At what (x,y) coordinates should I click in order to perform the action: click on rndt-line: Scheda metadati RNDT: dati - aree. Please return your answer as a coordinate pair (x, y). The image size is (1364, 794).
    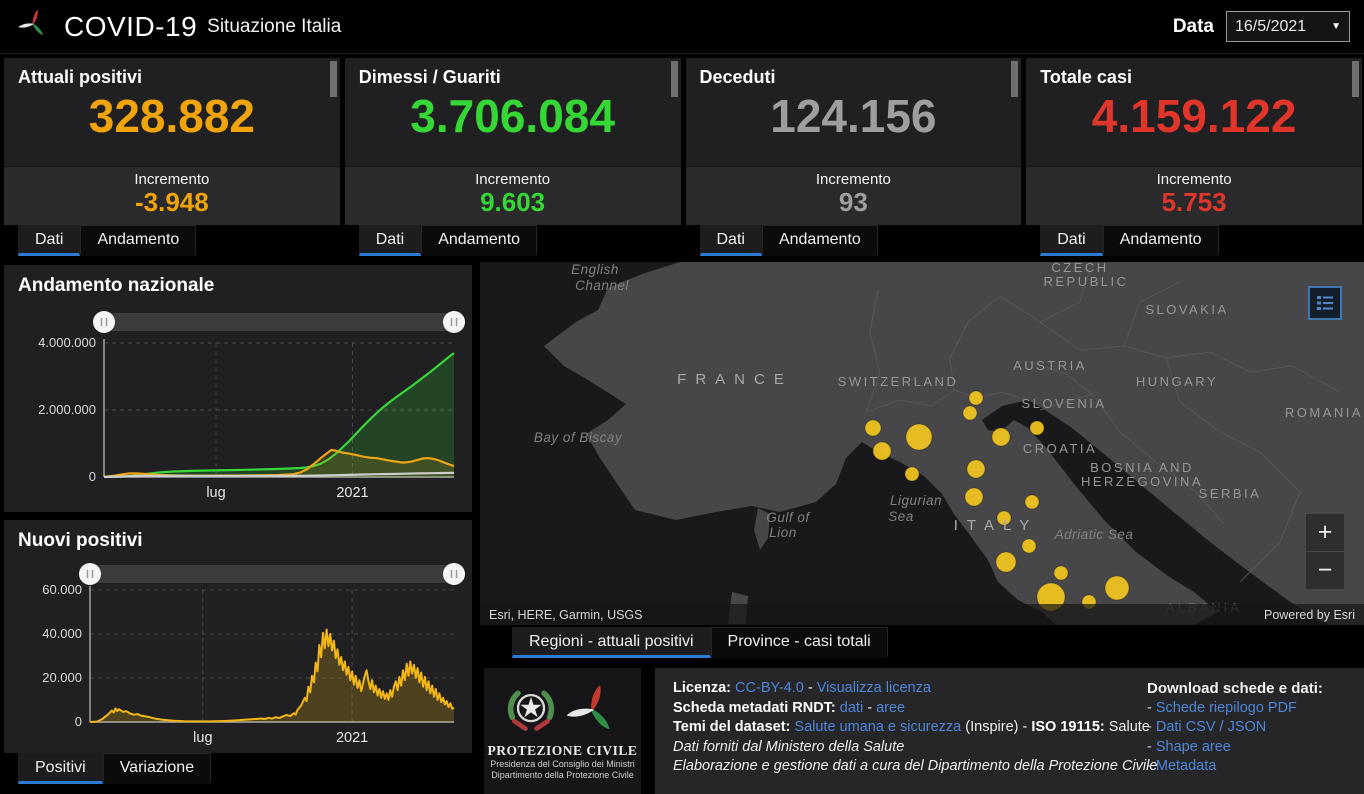
    Looking at the image, I should click on (789, 707).